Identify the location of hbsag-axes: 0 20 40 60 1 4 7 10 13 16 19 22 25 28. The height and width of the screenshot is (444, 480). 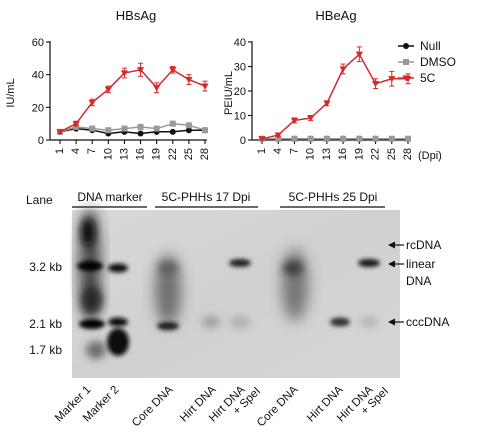
(121, 98).